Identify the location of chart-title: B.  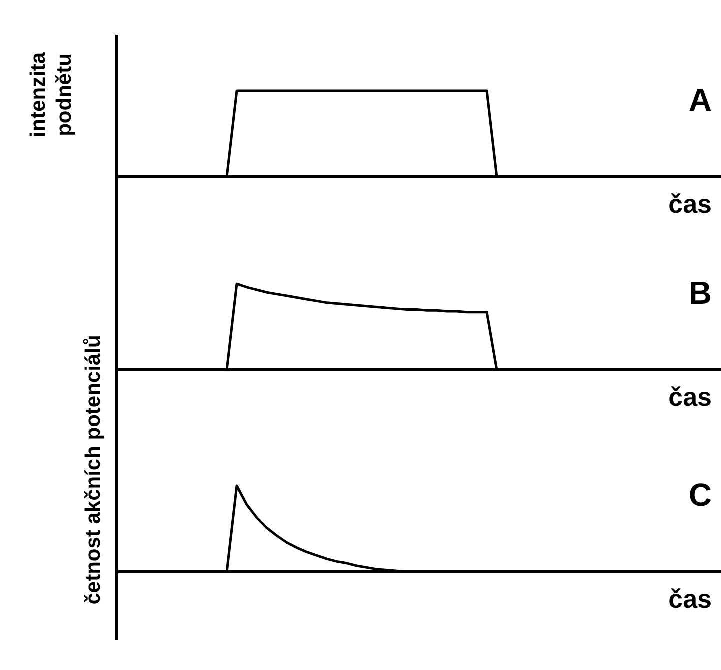
(700, 293).